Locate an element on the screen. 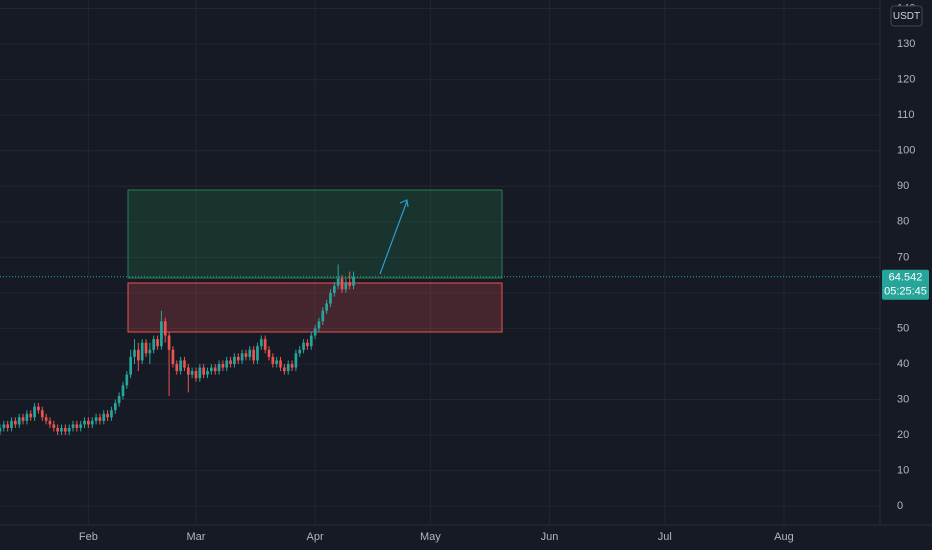  currency-badge is located at coordinates (906, 16).